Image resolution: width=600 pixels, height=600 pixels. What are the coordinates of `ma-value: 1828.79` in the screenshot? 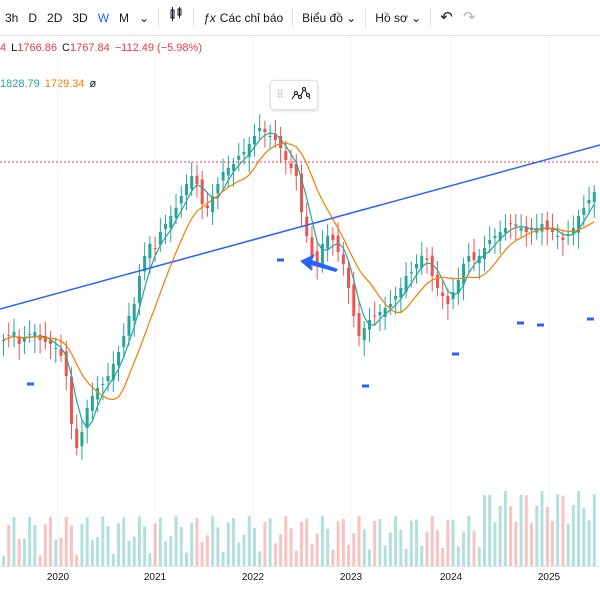 It's located at (20, 84).